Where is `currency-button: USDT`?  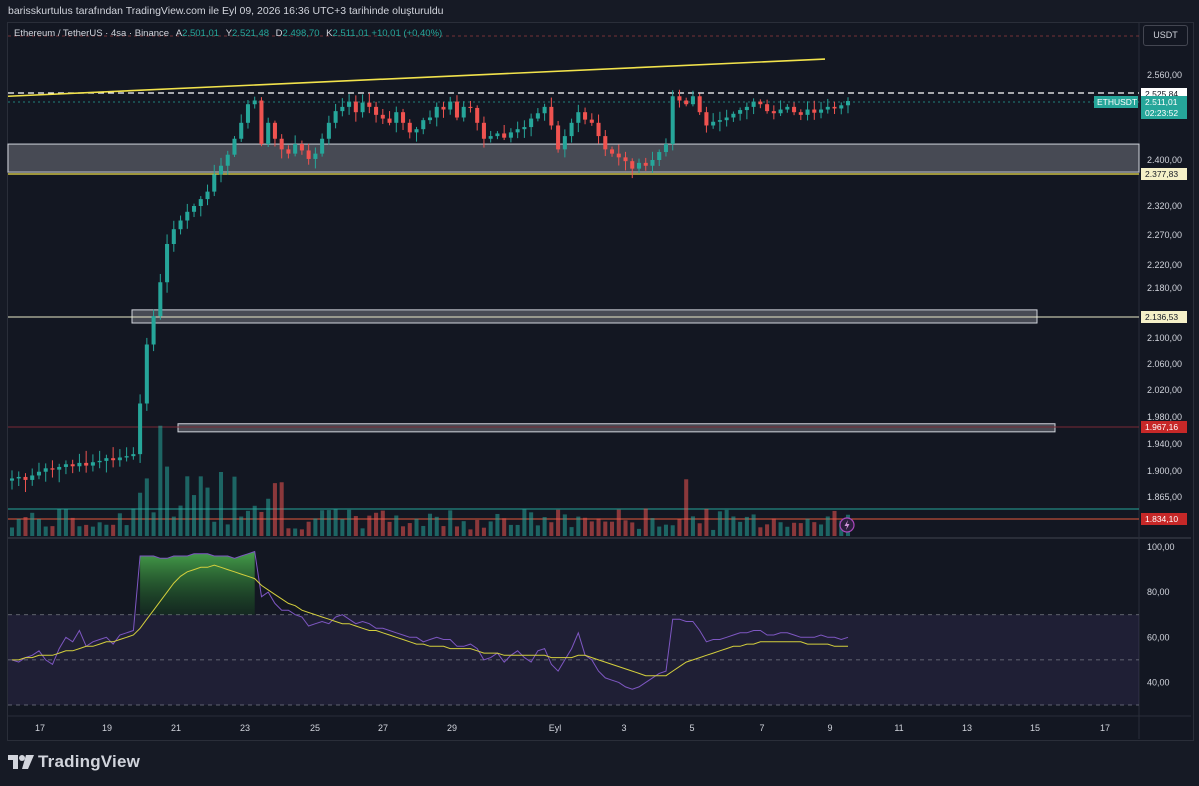
currency-button: USDT is located at coordinates (1165, 35).